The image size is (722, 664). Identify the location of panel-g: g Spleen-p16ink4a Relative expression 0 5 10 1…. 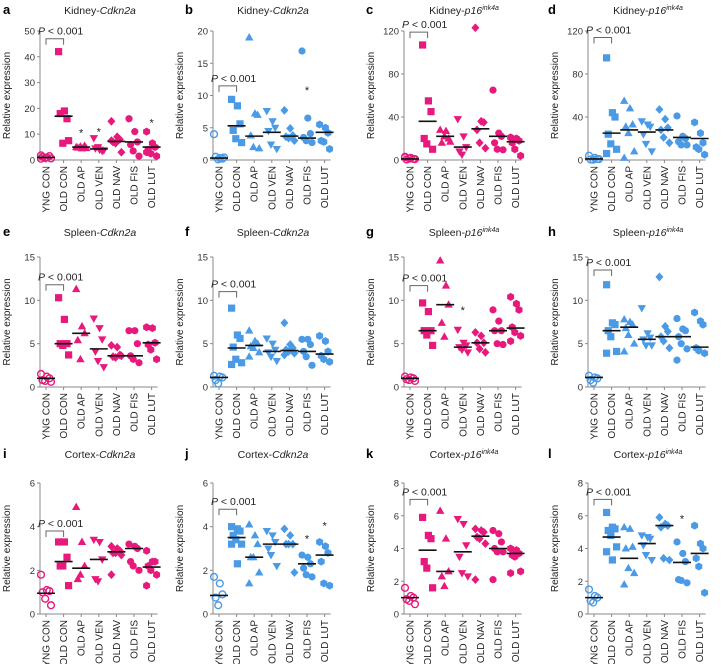
(445, 332).